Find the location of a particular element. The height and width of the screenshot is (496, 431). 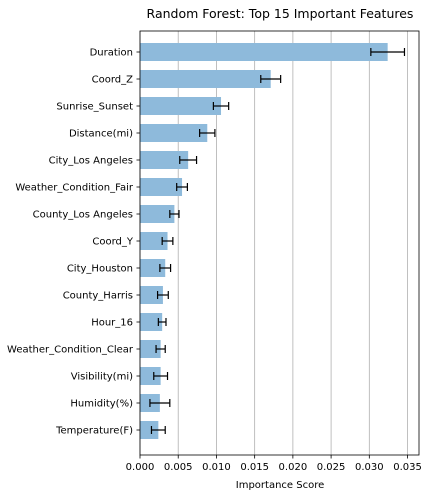

y-tick-label: Temperature(F) is located at coordinates (94, 431).